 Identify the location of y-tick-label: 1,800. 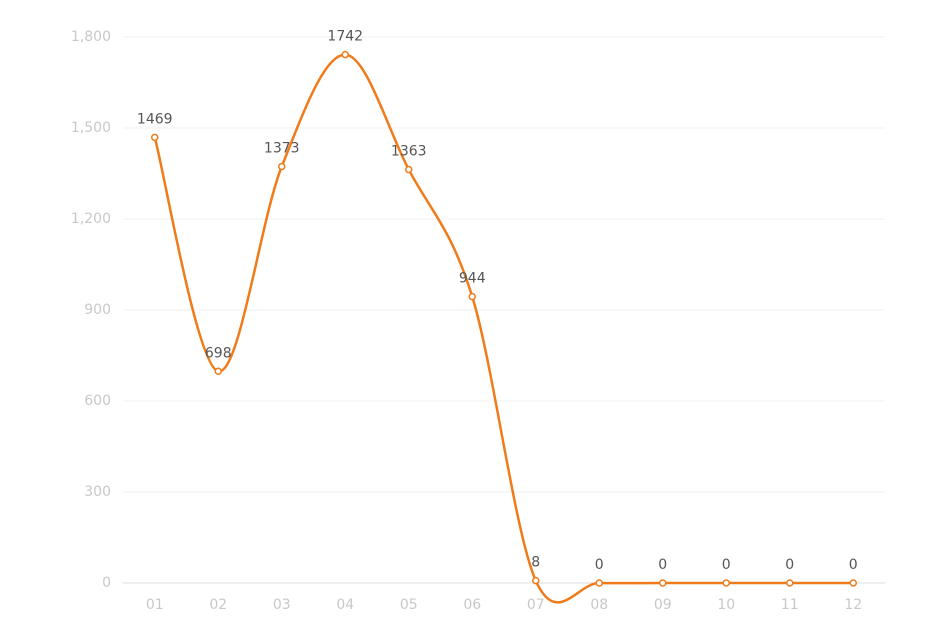
(91, 37).